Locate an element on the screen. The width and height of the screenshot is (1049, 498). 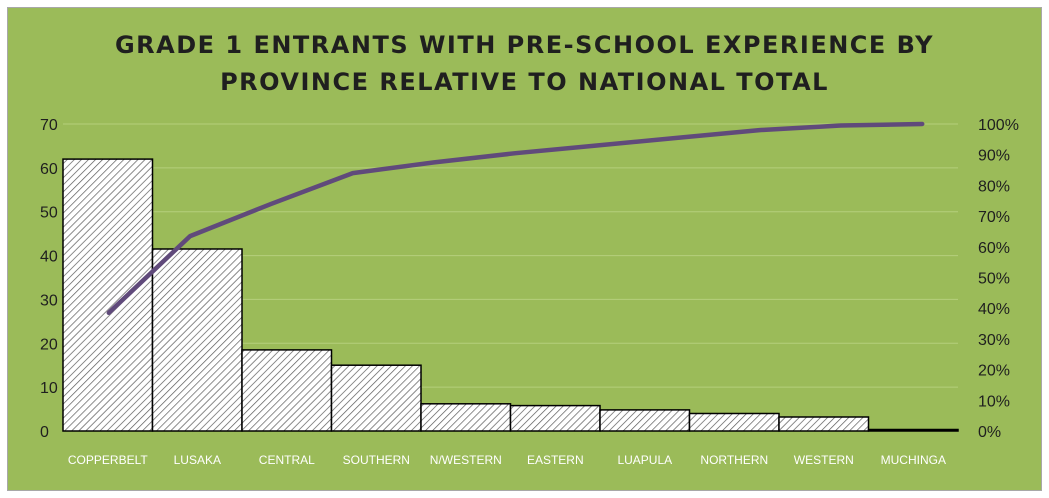
right-axis-tick-label: 60% is located at coordinates (994, 248).